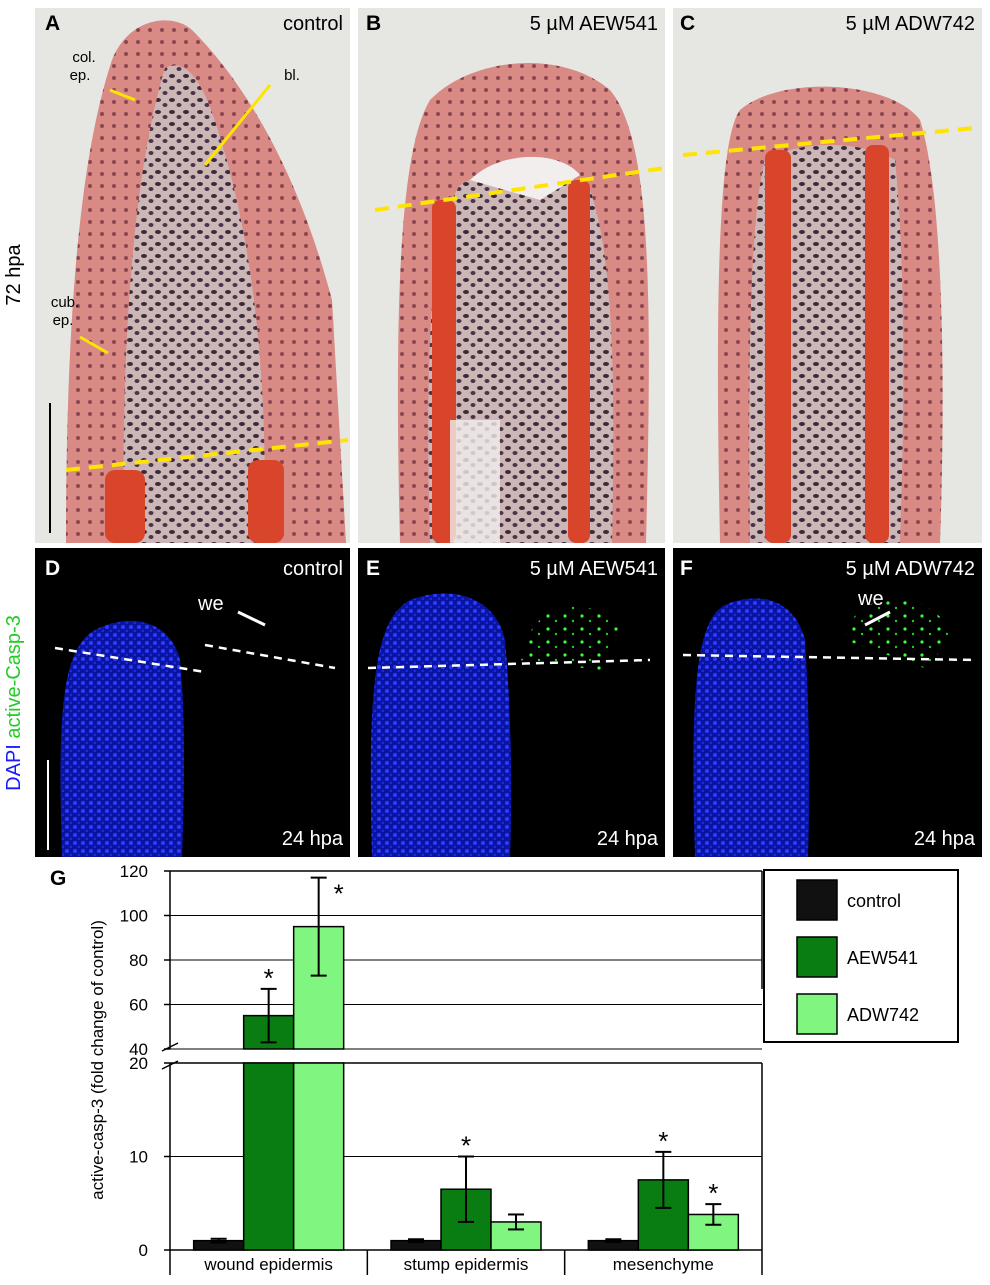 The image size is (990, 1285). I want to click on legend-label: AEW541, so click(882, 958).